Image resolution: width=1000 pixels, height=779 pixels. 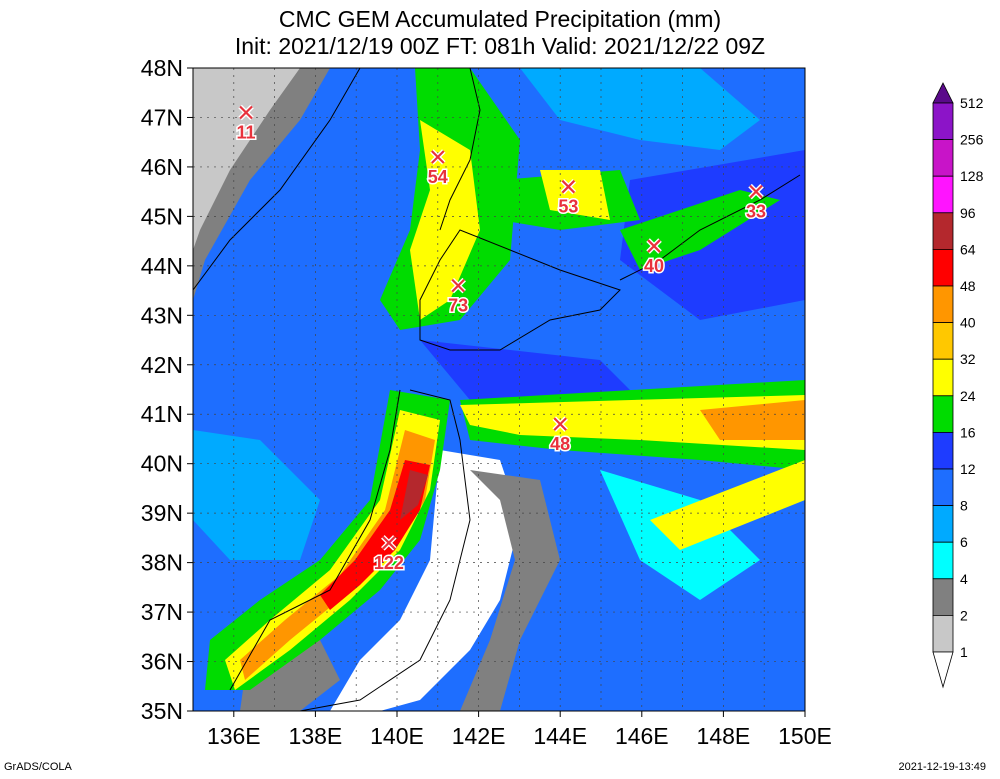 I want to click on lon-tick-label: 148E, so click(x=724, y=736).